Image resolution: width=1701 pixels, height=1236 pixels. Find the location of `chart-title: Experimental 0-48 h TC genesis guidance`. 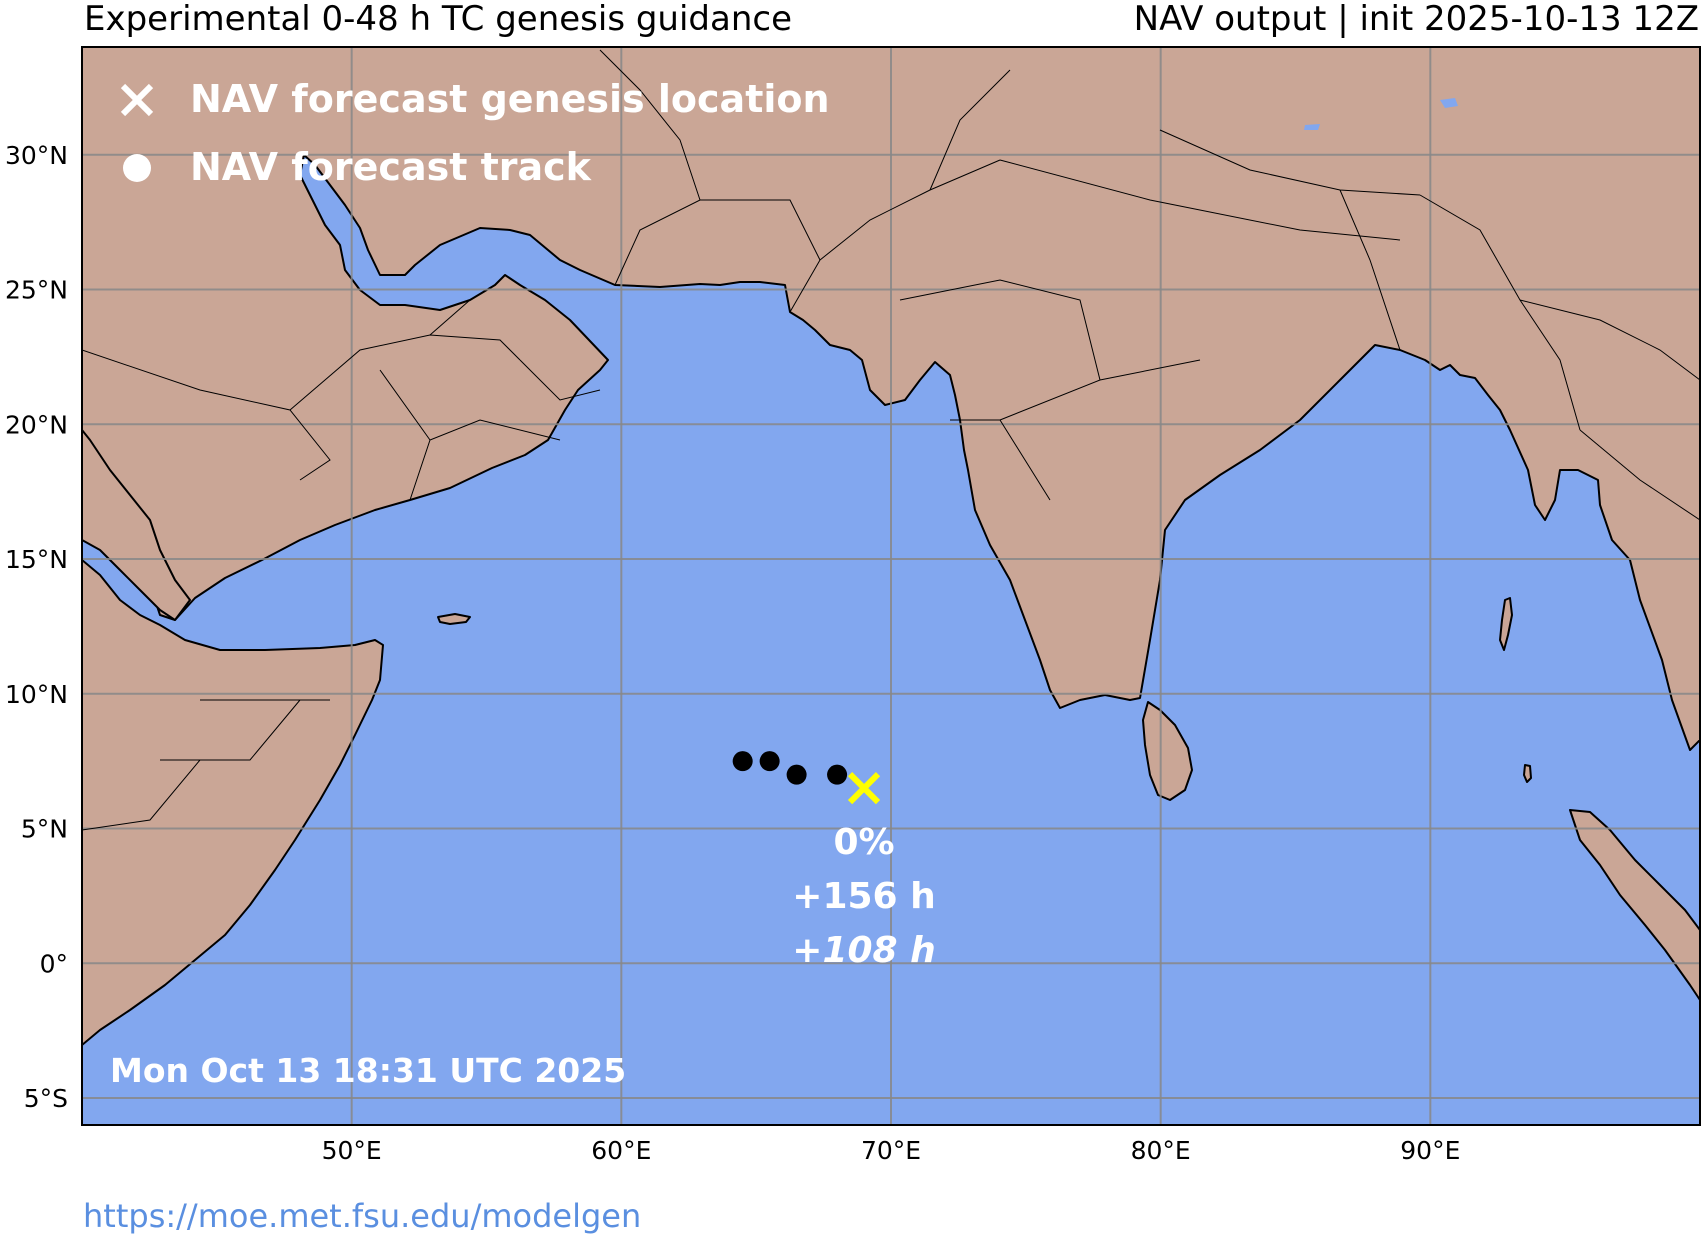

chart-title: Experimental 0-48 h TC genesis guidance is located at coordinates (438, 19).